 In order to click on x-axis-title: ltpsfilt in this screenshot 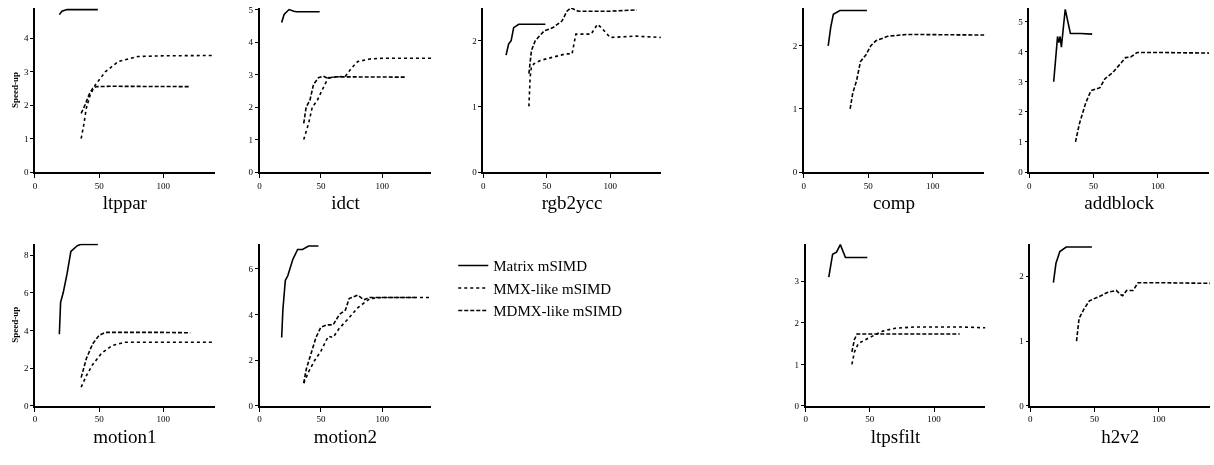, I will do `click(896, 436)`.